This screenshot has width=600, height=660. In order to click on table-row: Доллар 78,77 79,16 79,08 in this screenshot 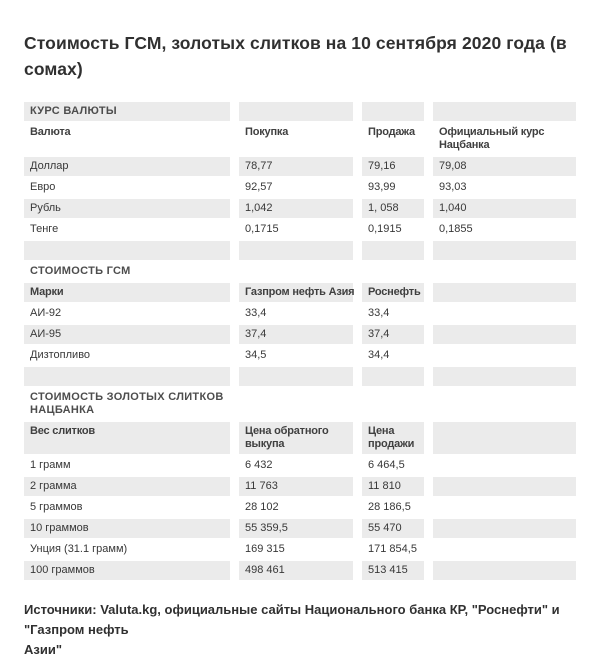, I will do `click(300, 166)`.